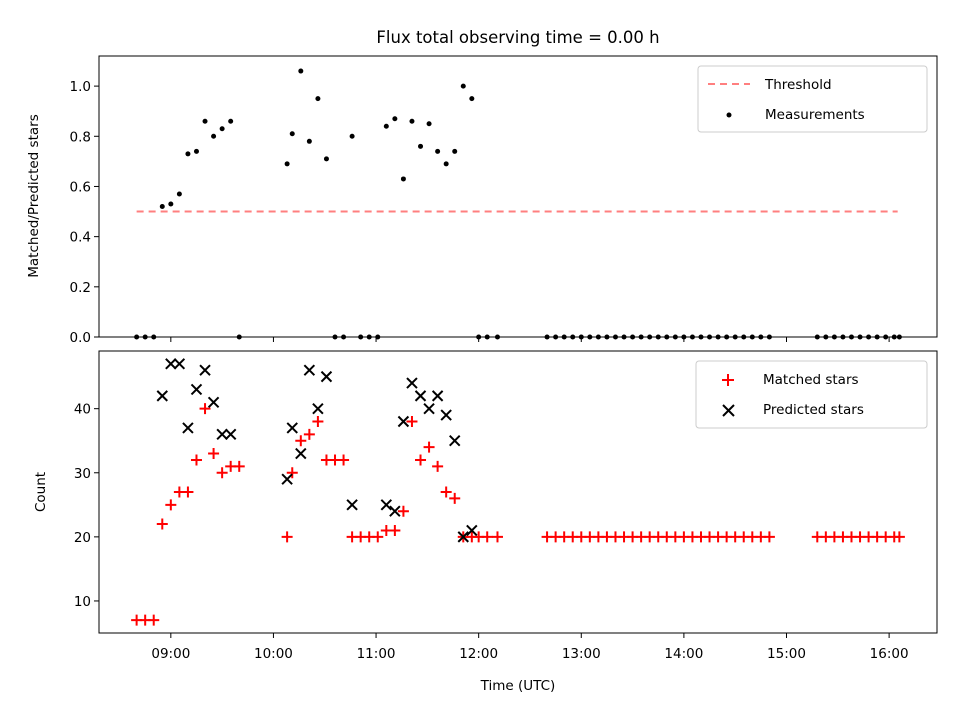 Image resolution: width=960 pixels, height=720 pixels. I want to click on x-tick-label: 13:00, so click(581, 654).